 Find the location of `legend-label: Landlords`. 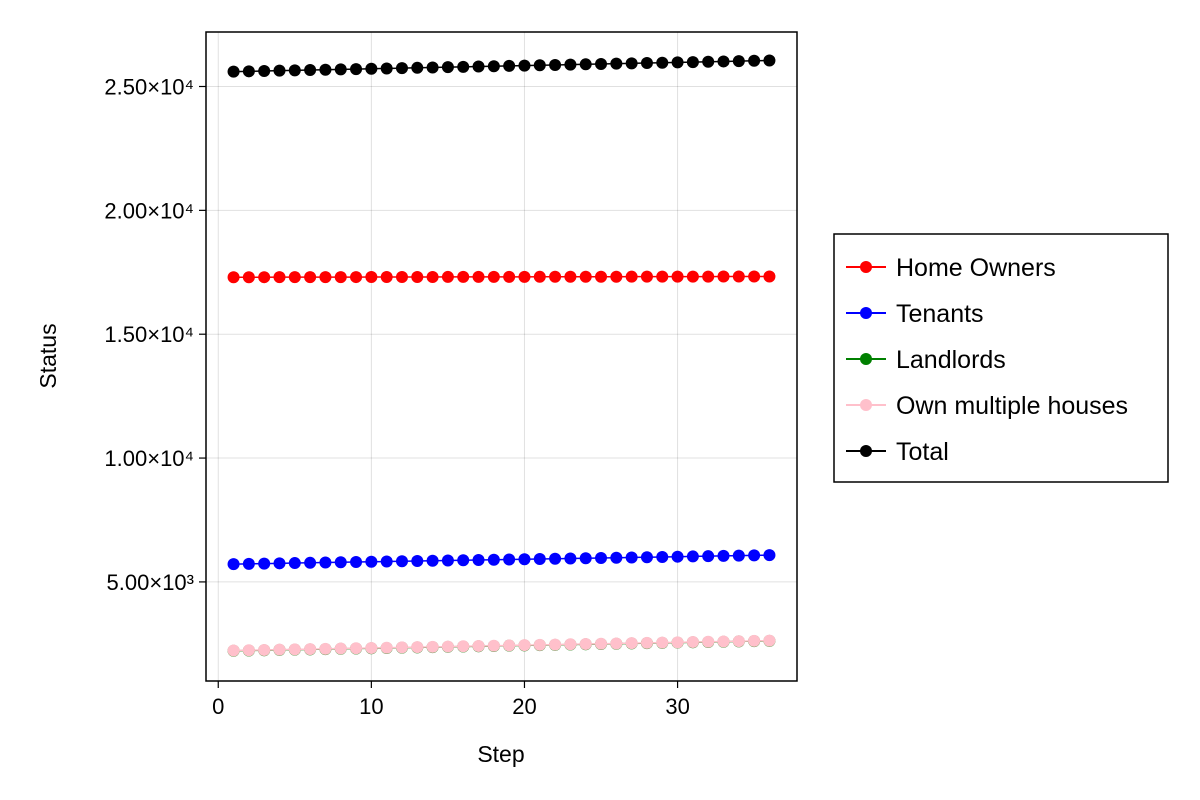

legend-label: Landlords is located at coordinates (951, 360).